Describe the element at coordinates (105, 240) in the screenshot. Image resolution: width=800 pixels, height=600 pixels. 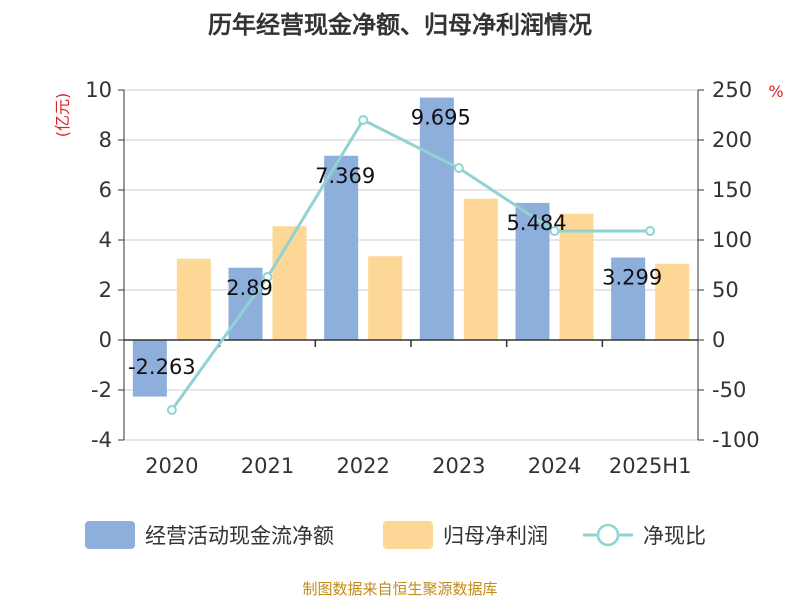
I see `left-tick-label: 4` at that location.